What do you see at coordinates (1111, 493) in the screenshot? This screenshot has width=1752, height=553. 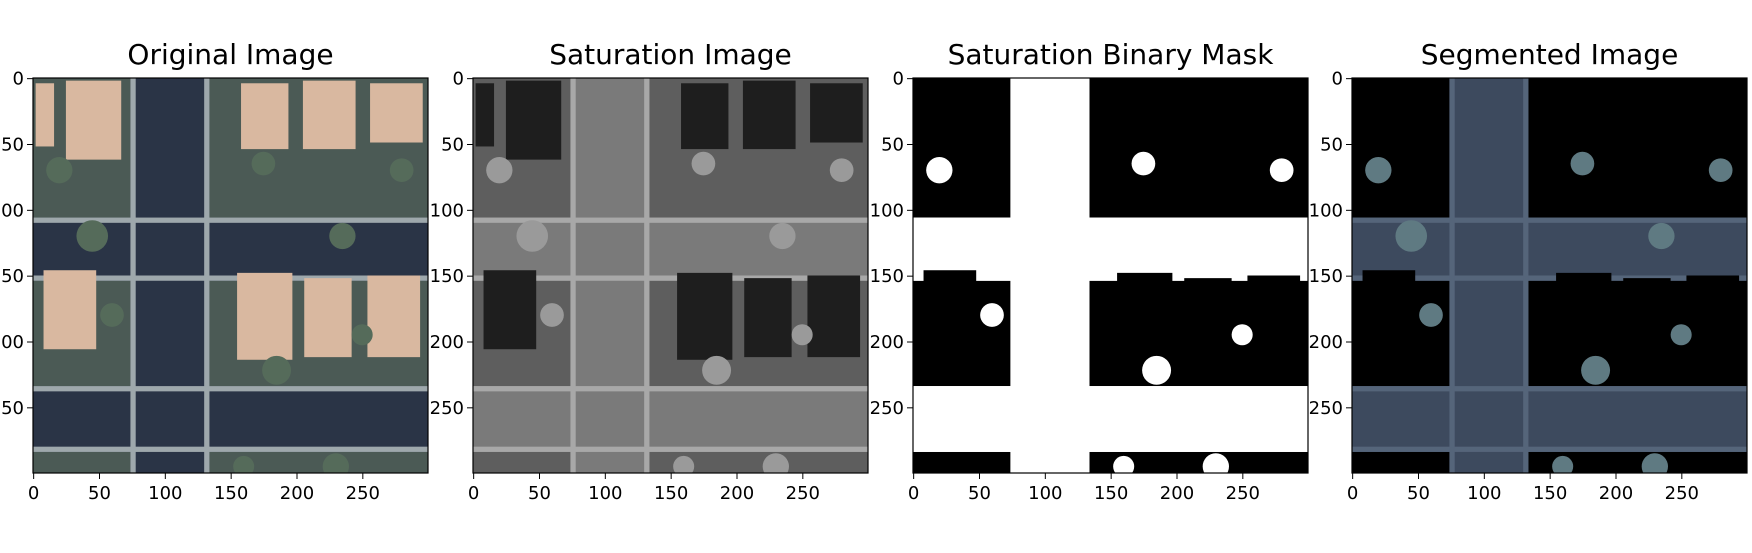 I see `x-tick-label: 150` at bounding box center [1111, 493].